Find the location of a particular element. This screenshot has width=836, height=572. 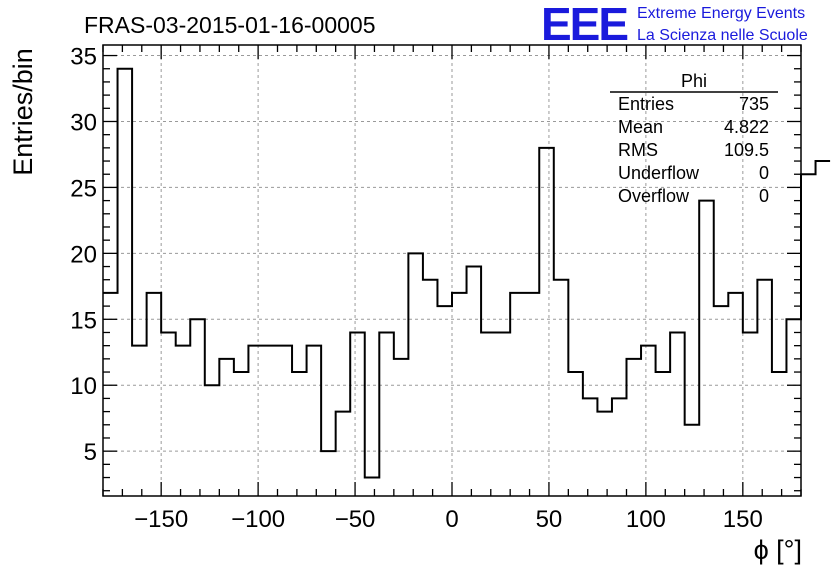

logo-line-2: La Scienza nelle Scuole is located at coordinates (722, 35).